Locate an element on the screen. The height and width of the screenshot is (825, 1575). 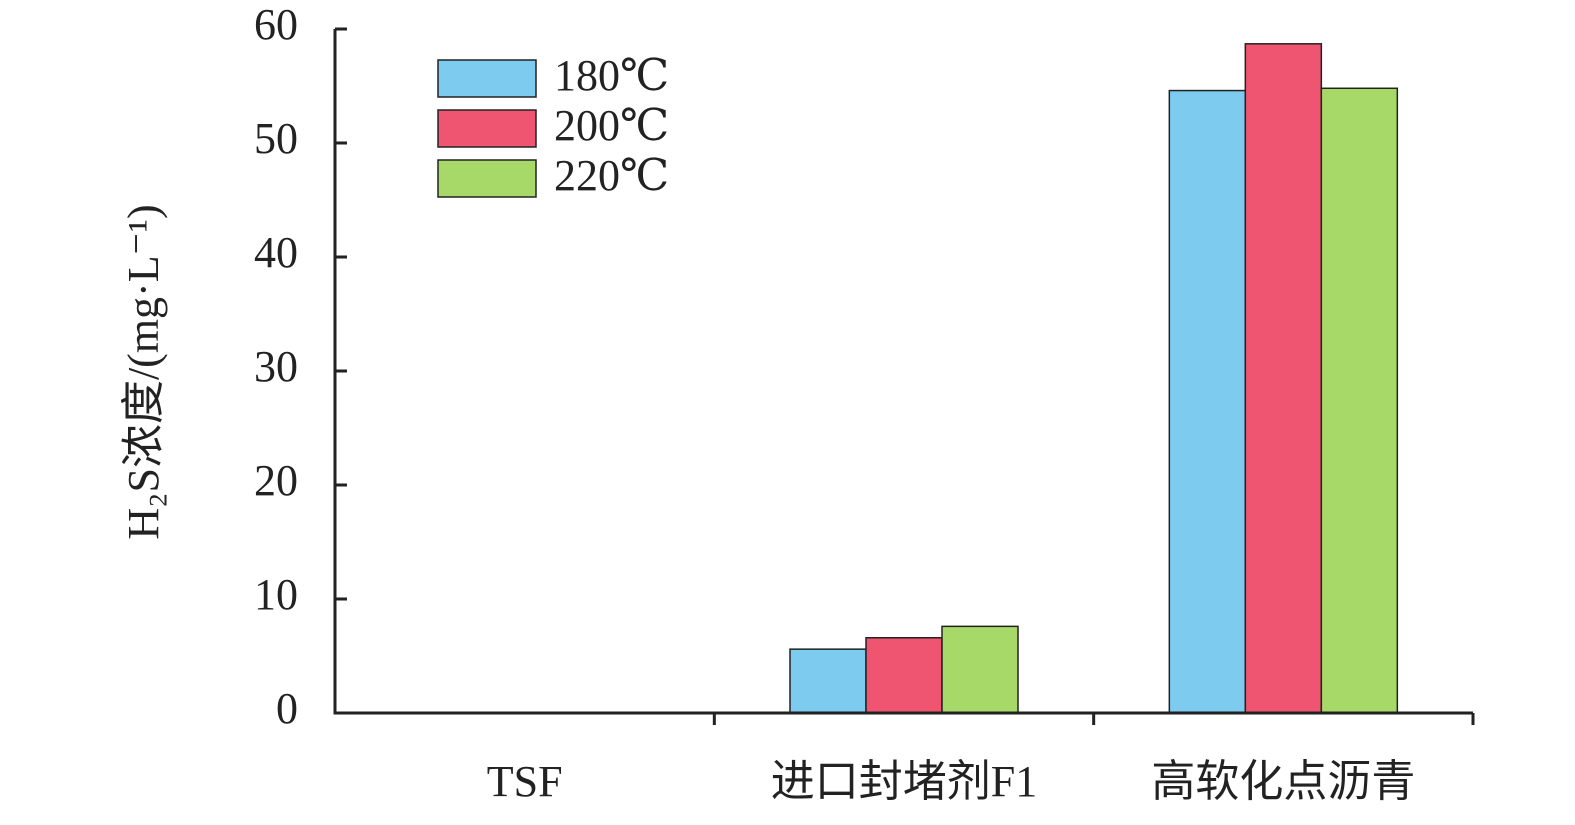
legend-label: 180℃ is located at coordinates (611, 75).